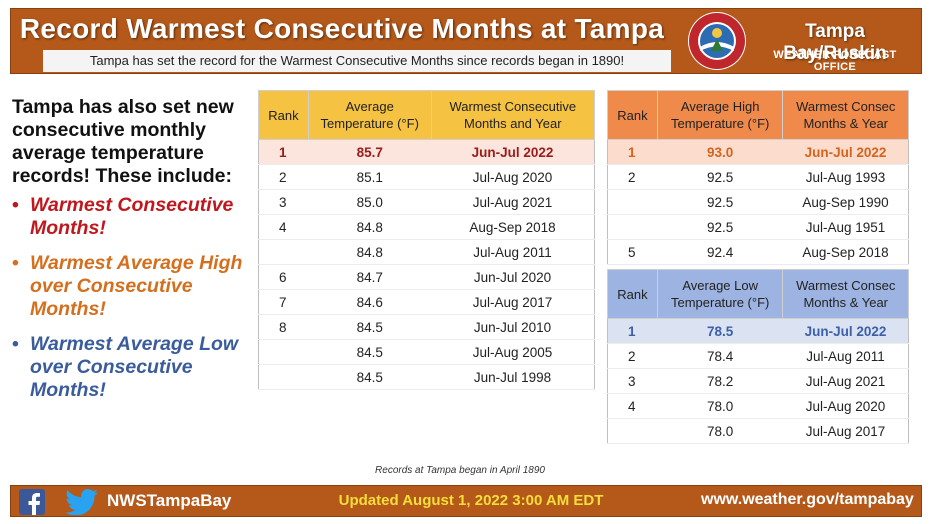 The width and height of the screenshot is (932, 524). Describe the element at coordinates (471, 500) in the screenshot. I see `updated-timestamp: Updated August 1, 2022 3:00 AM EDT` at that location.